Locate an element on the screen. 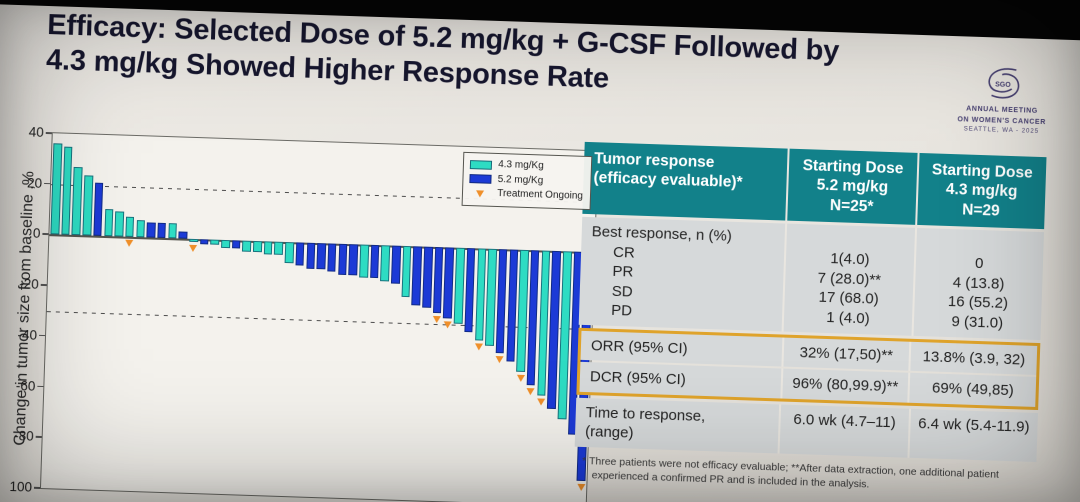 The image size is (1080, 502). y-tick-label: 0 is located at coordinates (36, 234).